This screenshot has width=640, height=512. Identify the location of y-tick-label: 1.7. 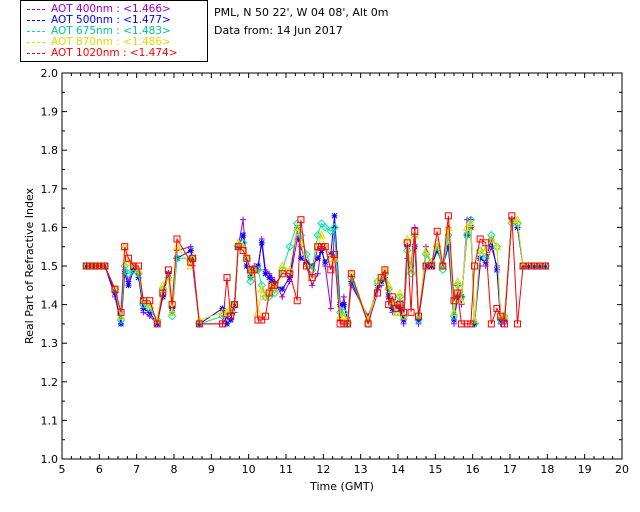
(50, 189).